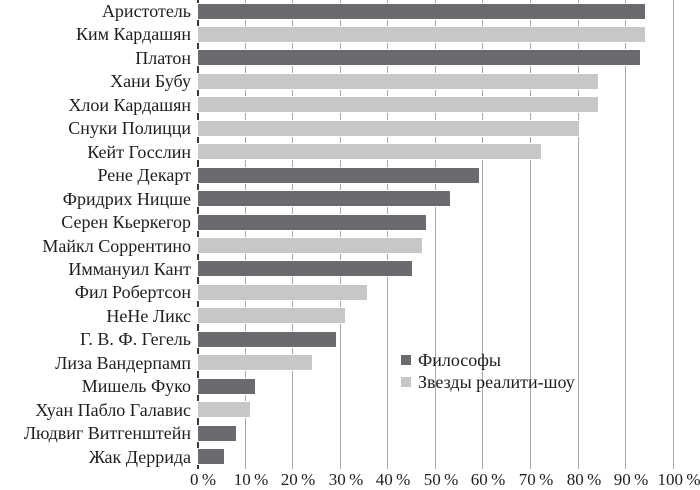 This screenshot has width=700, height=490. I want to click on category-label: Аристотель, so click(146, 11).